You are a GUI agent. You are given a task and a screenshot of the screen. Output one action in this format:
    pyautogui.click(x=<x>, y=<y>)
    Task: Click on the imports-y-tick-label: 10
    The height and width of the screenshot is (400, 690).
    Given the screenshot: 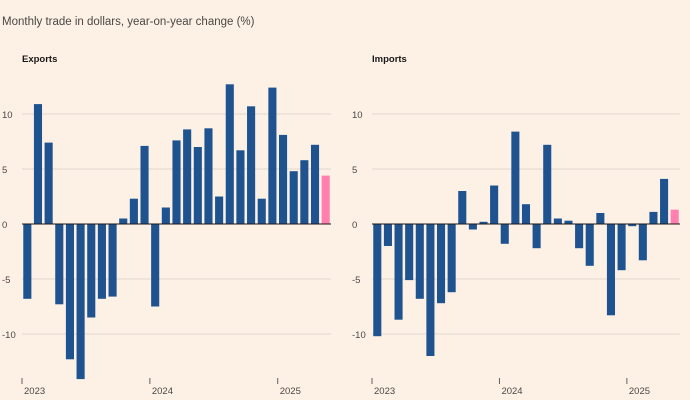 What is the action you would take?
    pyautogui.click(x=357, y=115)
    